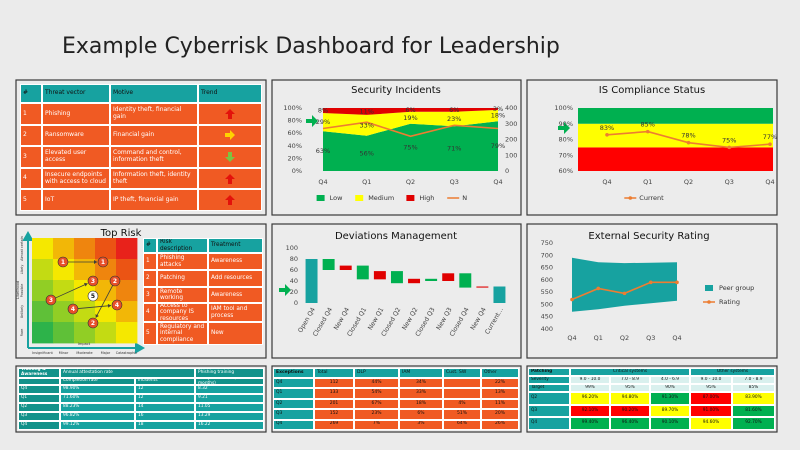 This screenshot has height=450, width=800. I want to click on data-label: 75%, so click(410, 147).